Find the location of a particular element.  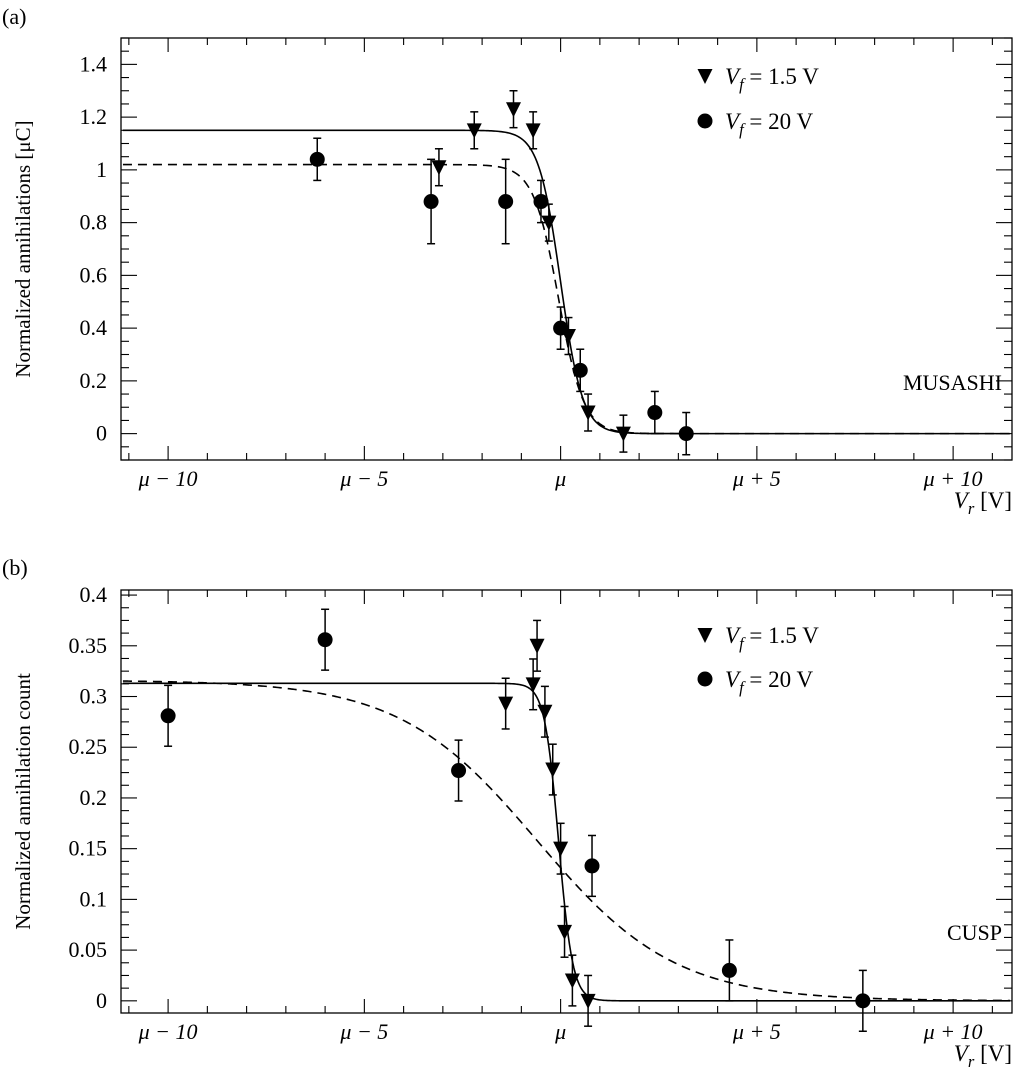

panel-label: (b) is located at coordinates (15, 567).